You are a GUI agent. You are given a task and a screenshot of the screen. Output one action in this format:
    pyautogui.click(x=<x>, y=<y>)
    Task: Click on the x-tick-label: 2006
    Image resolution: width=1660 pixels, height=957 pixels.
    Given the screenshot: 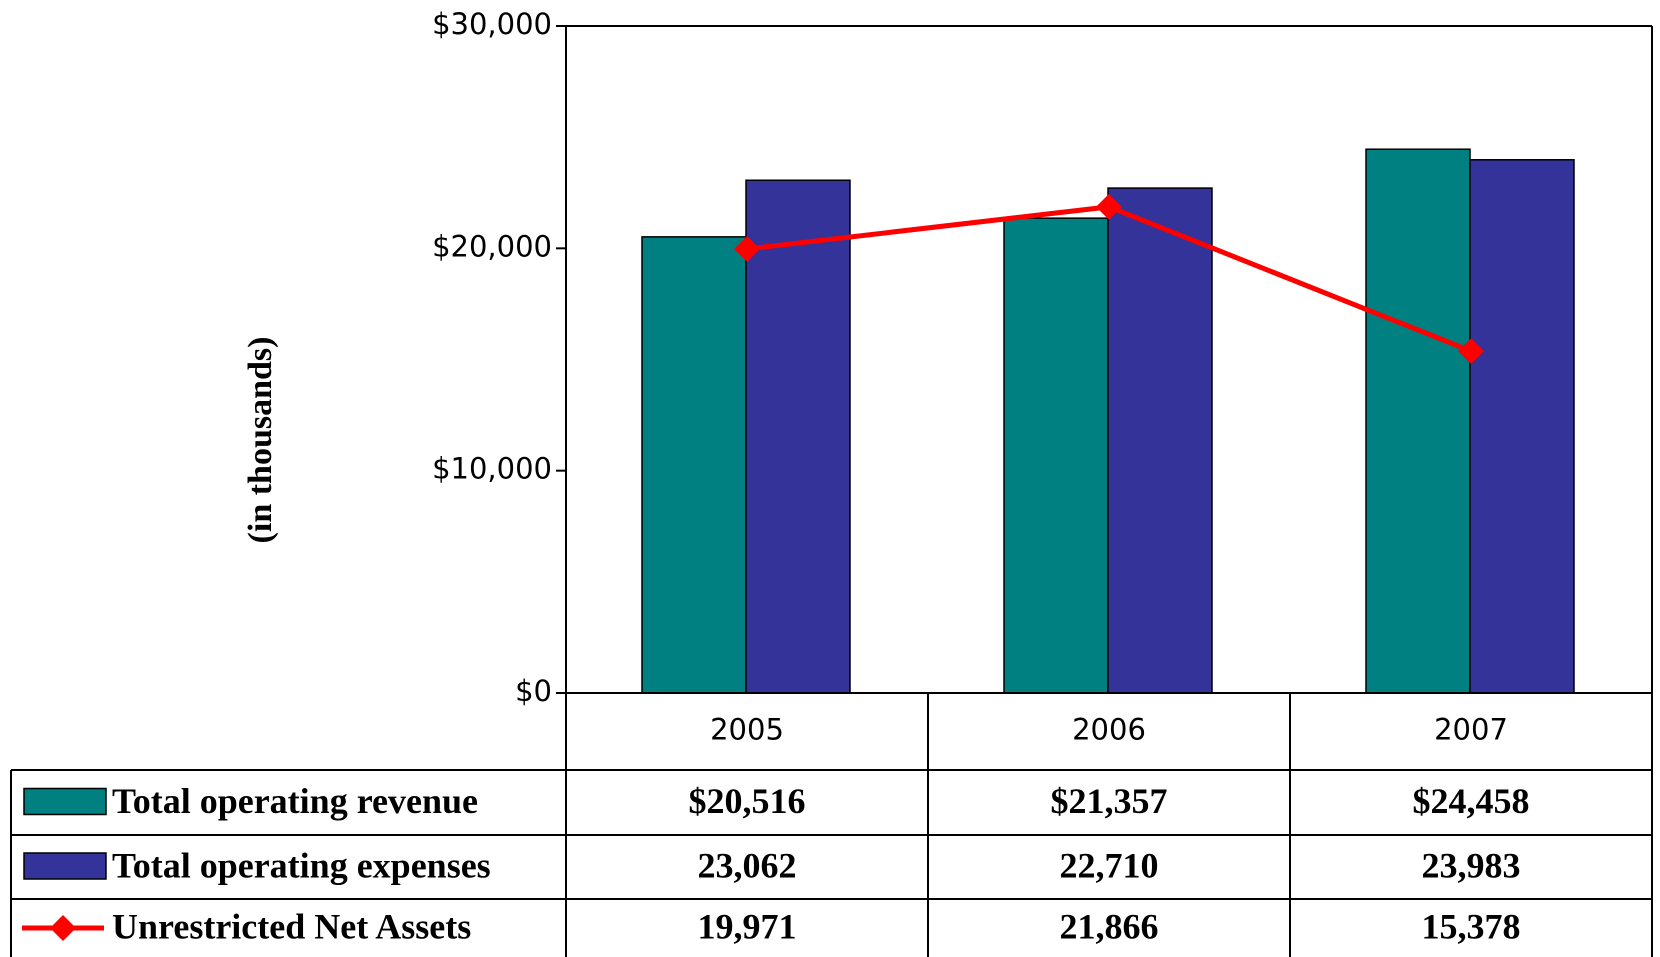 What is the action you would take?
    pyautogui.click(x=1109, y=730)
    